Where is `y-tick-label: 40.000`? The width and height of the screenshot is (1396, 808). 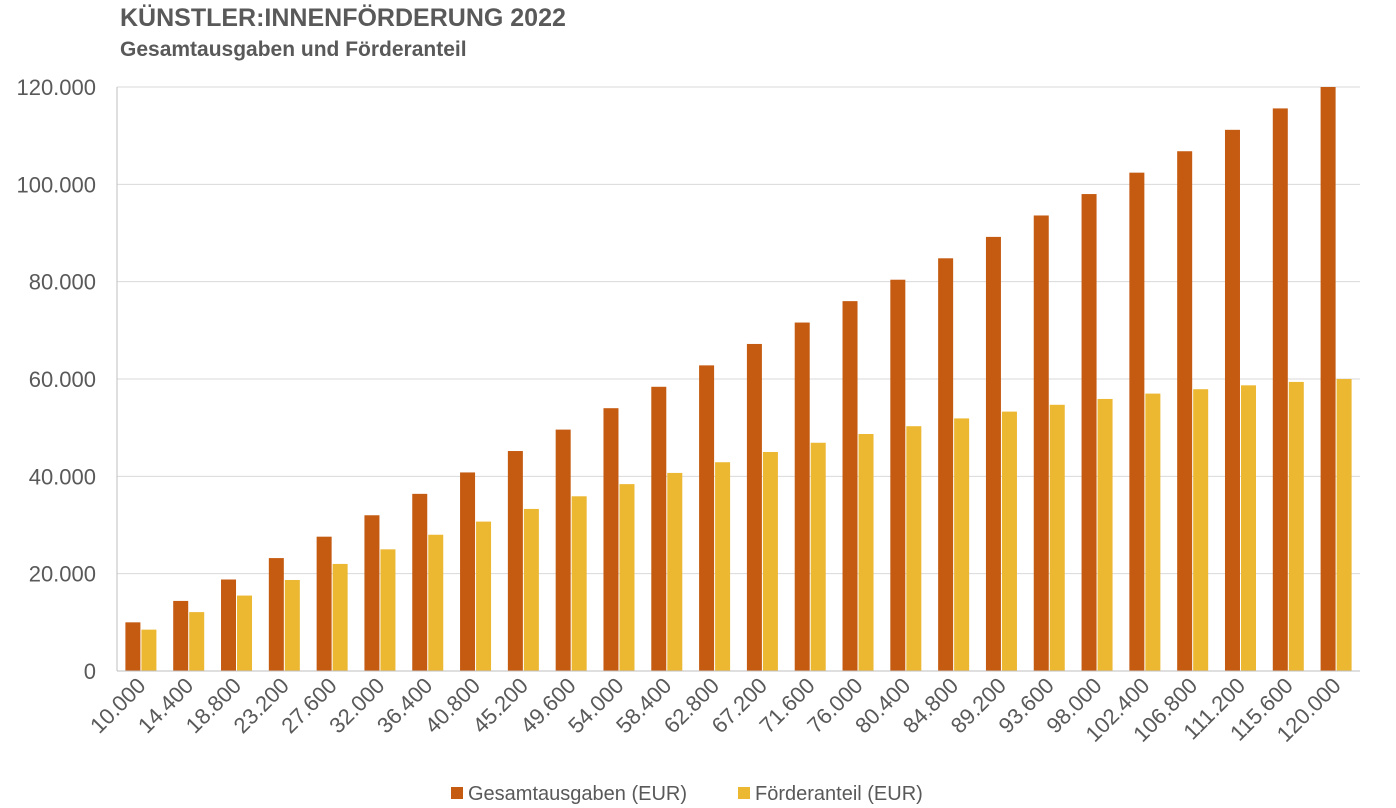 y-tick-label: 40.000 is located at coordinates (62, 476).